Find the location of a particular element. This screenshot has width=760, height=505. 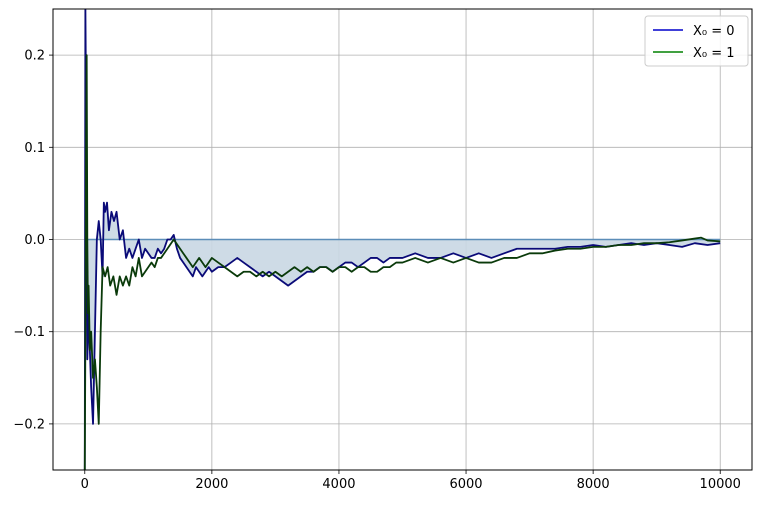

y-tick-label: 0.0 is located at coordinates (34, 240).